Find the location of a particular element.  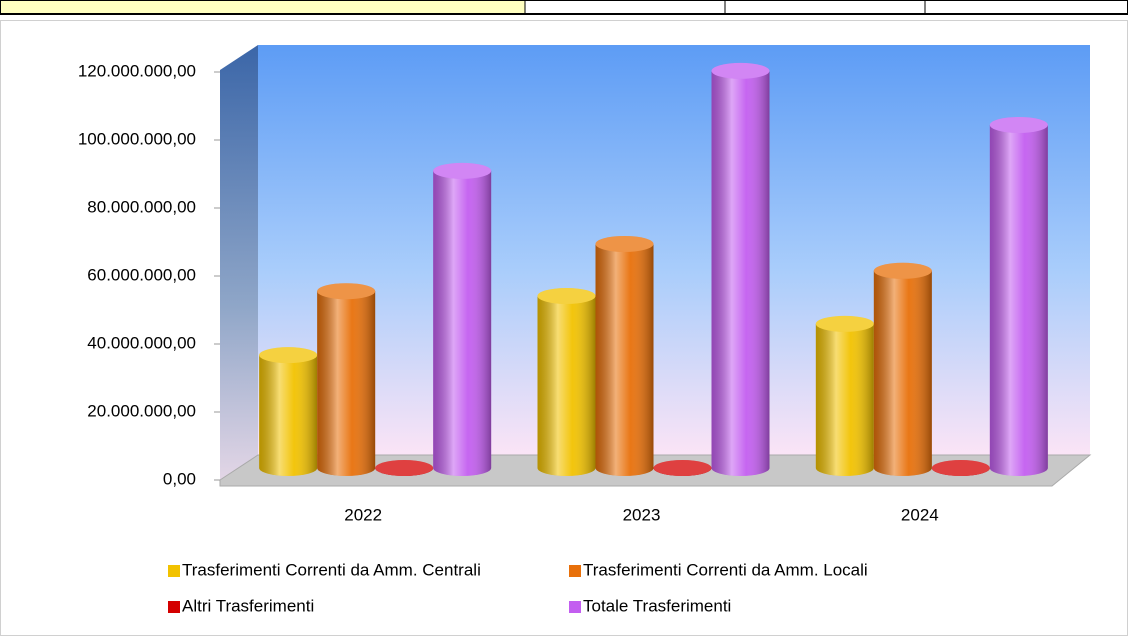

x-tick-label: 2023 is located at coordinates (642, 514).